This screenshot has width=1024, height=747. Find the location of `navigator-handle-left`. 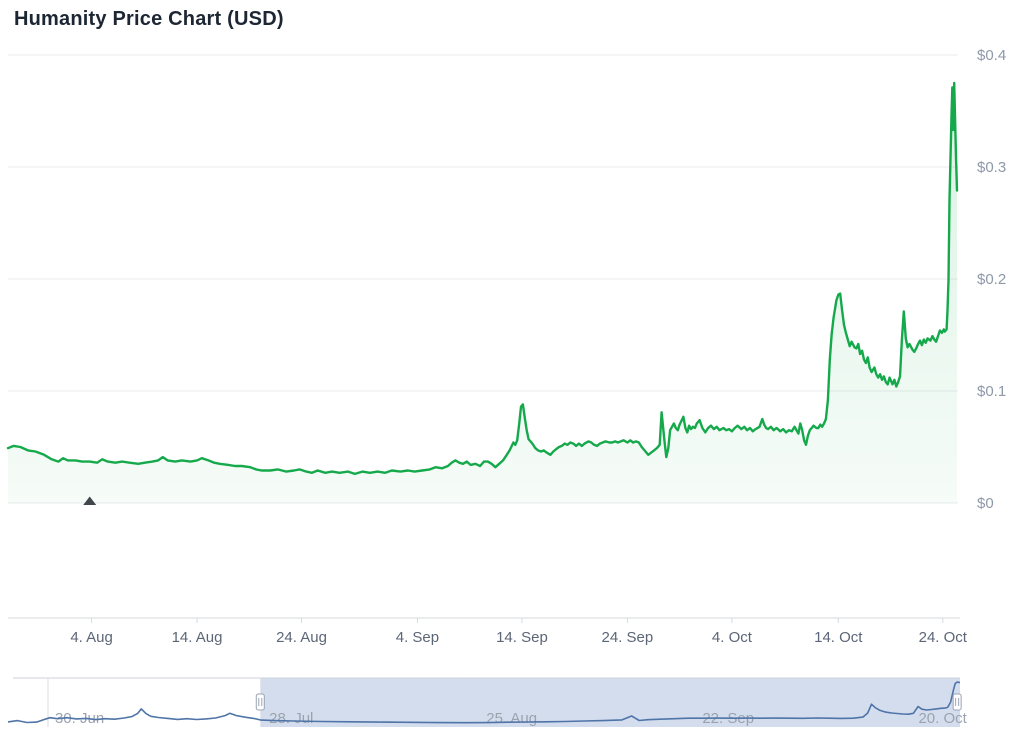

navigator-handle-left is located at coordinates (260, 702).